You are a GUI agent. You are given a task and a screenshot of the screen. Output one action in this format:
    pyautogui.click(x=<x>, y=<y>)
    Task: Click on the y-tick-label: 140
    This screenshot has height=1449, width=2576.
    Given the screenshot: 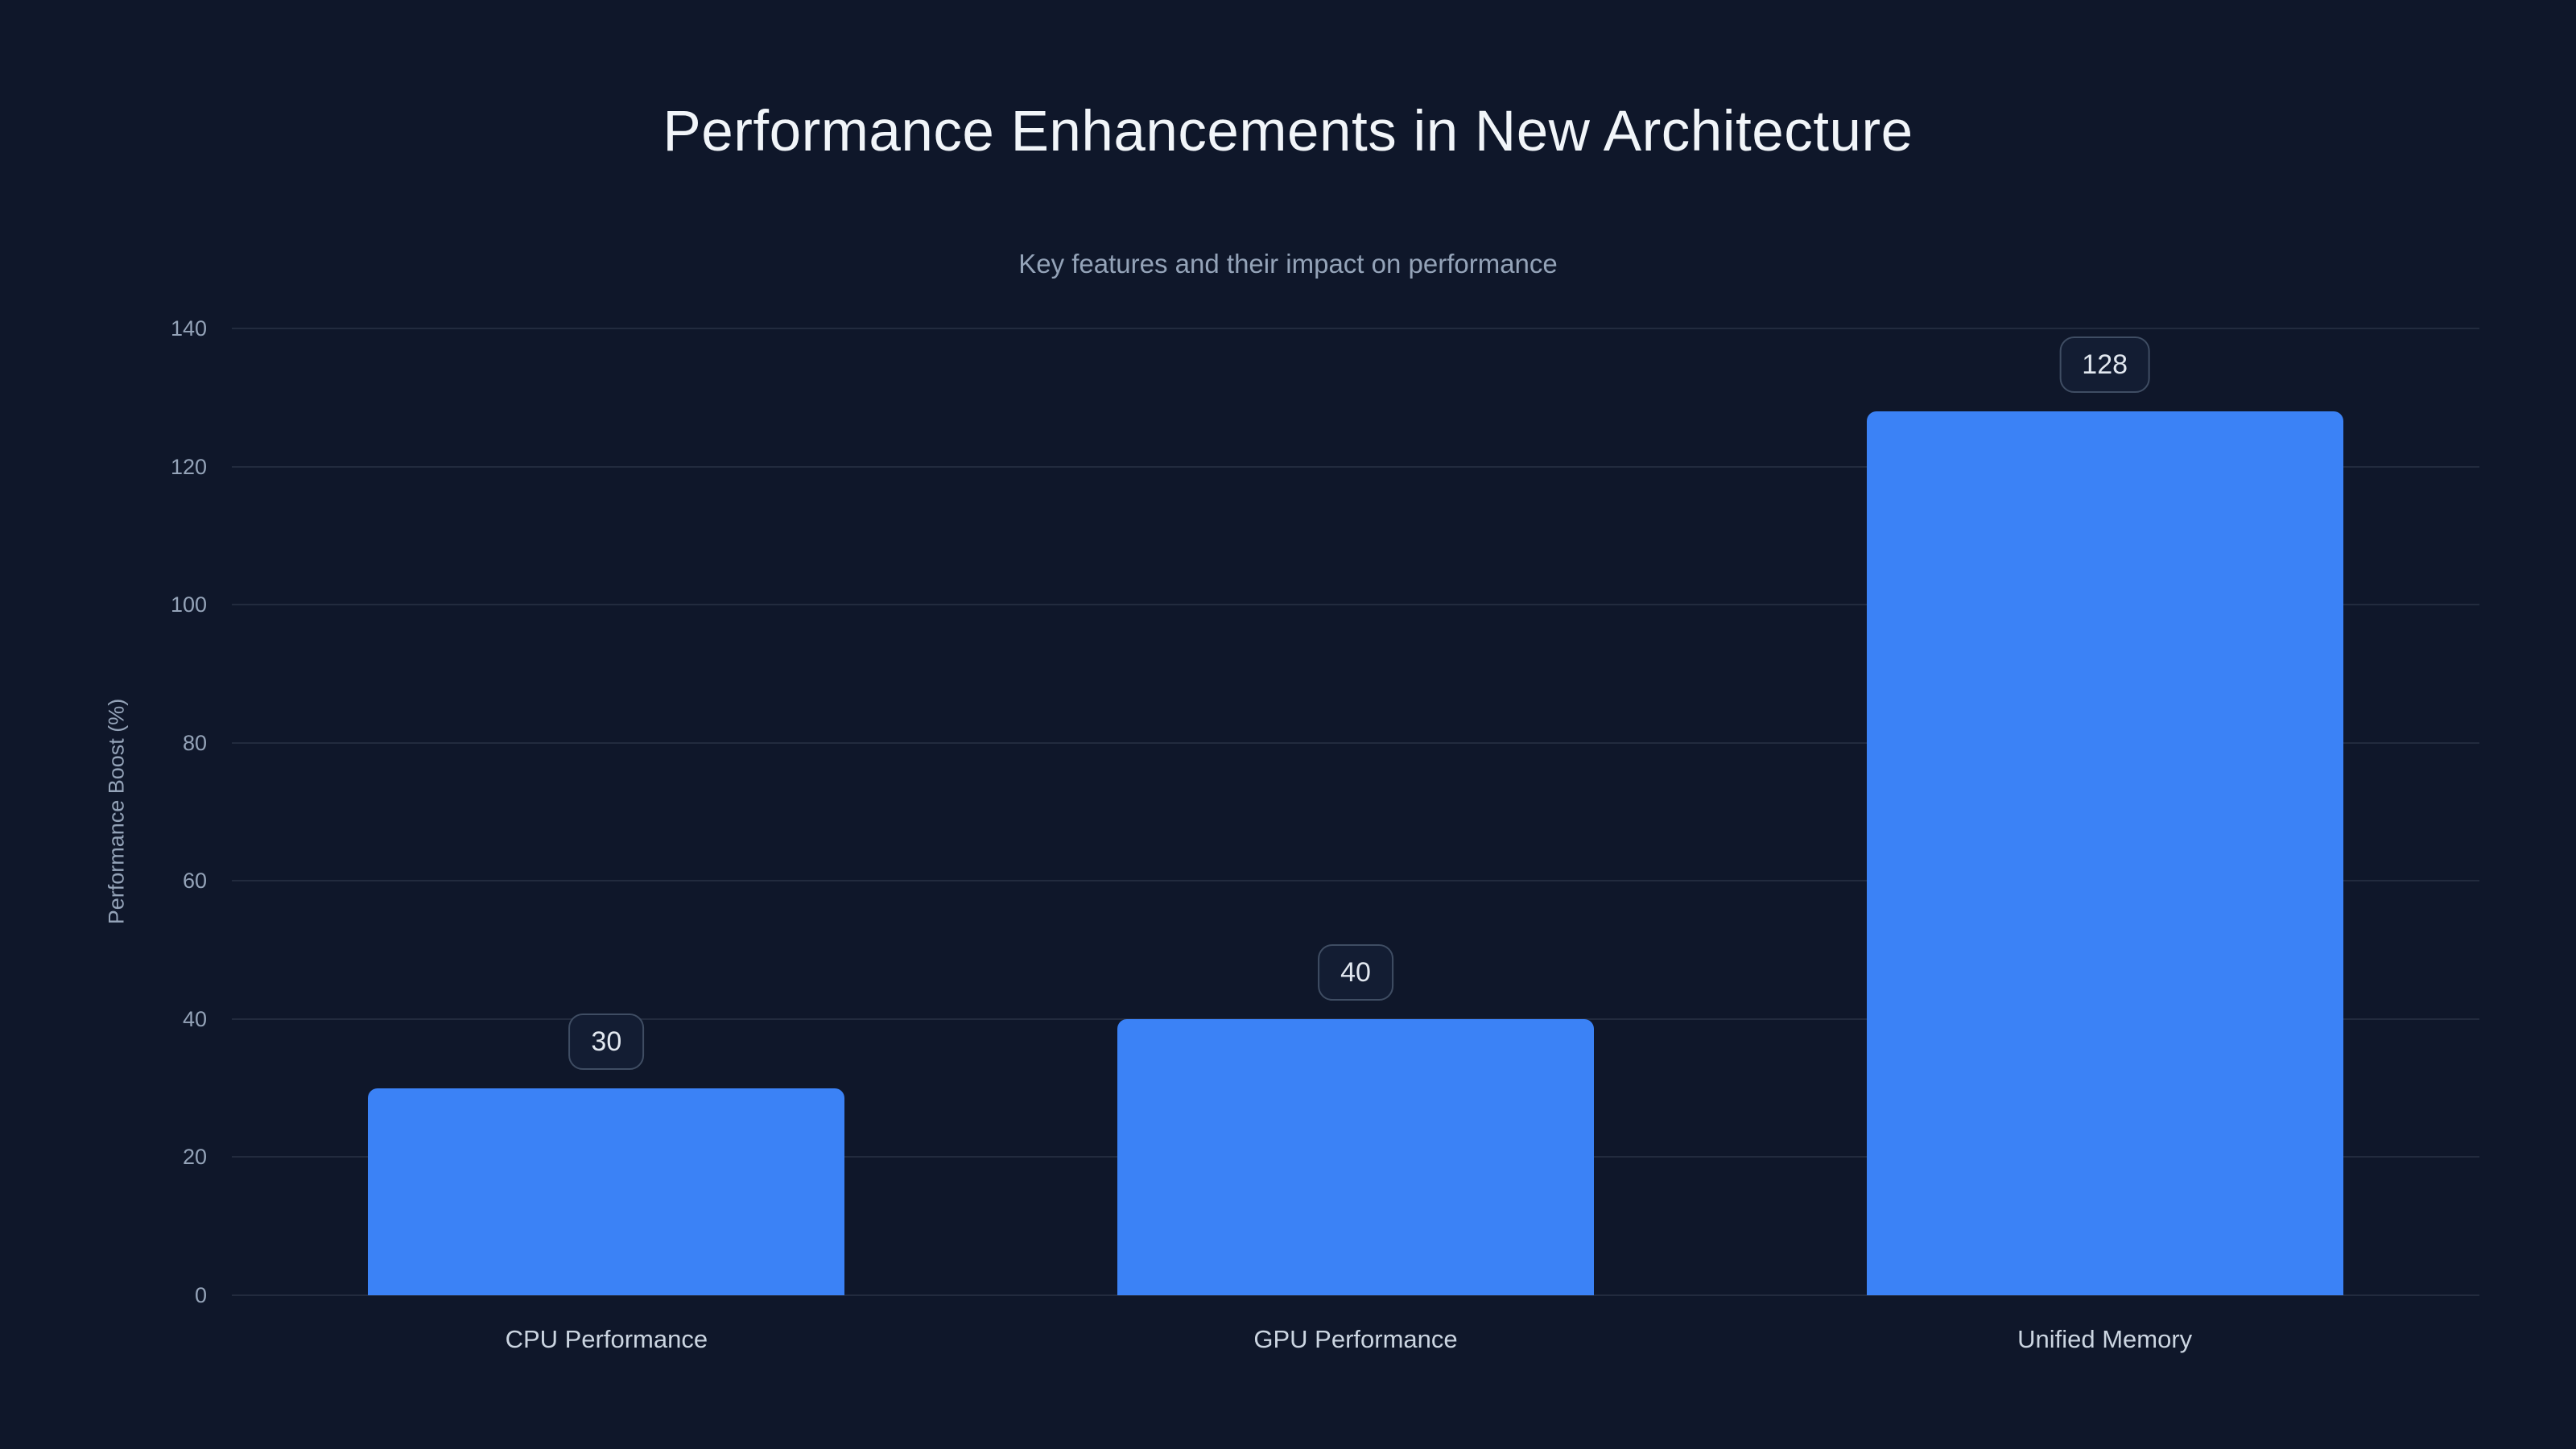 What is the action you would take?
    pyautogui.click(x=188, y=328)
    